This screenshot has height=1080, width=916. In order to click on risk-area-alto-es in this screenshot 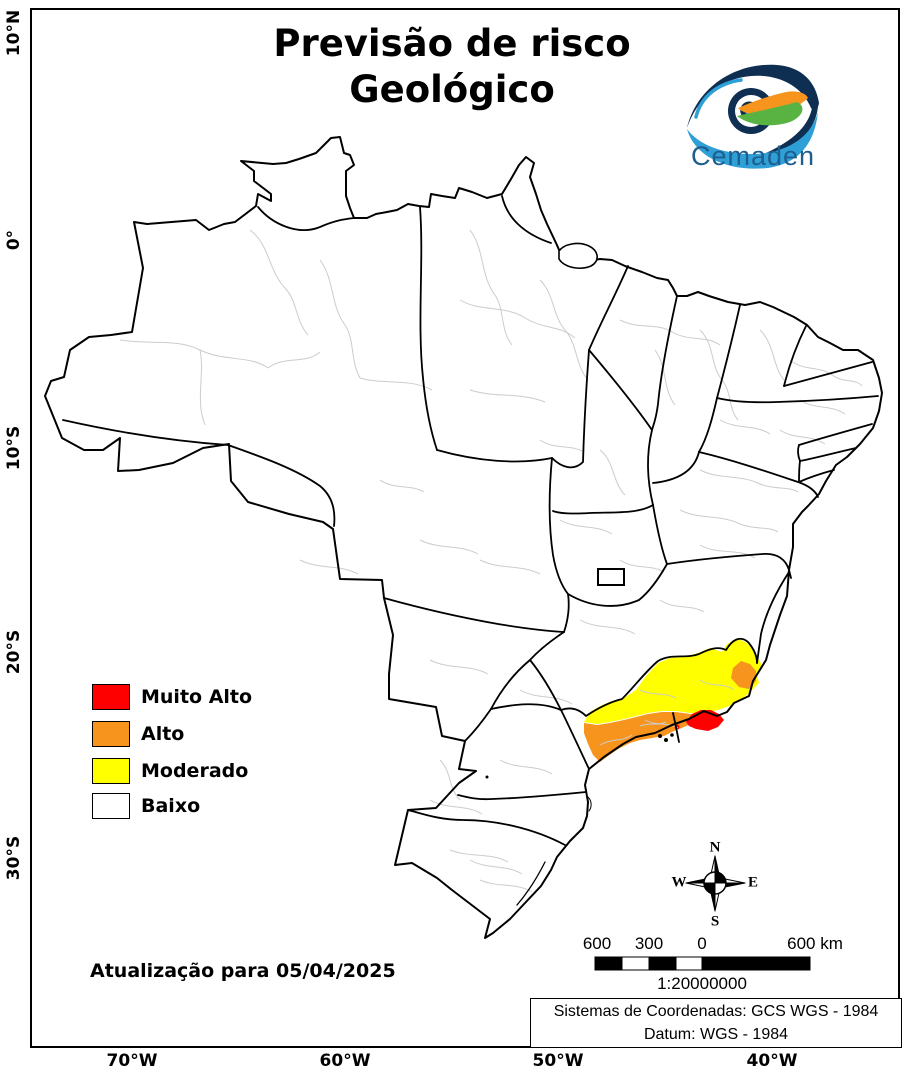, I will do `click(743, 675)`.